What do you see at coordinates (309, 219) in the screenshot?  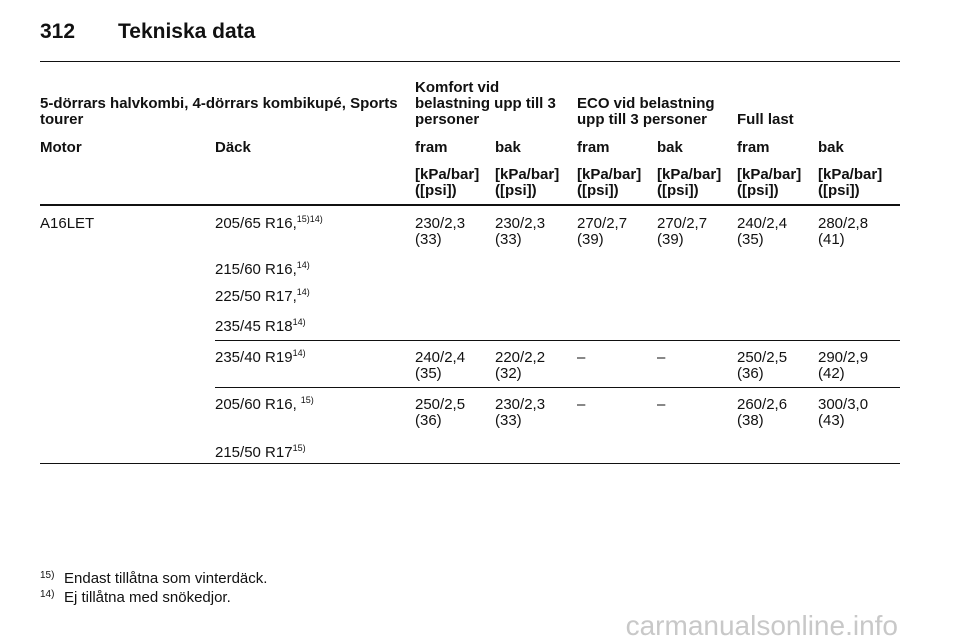 I see `footnote-ref: 15)14)` at bounding box center [309, 219].